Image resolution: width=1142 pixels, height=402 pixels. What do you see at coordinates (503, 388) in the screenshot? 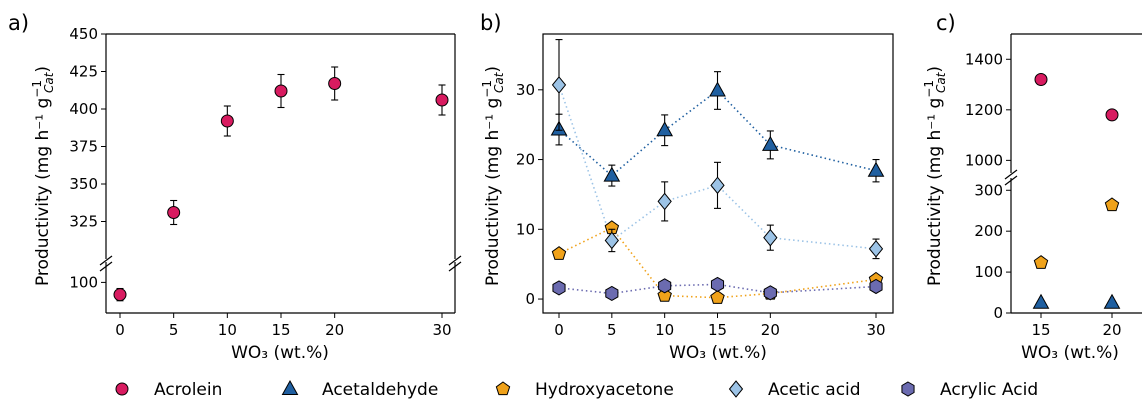
I see `legend-marker-hydroxyacetone` at bounding box center [503, 388].